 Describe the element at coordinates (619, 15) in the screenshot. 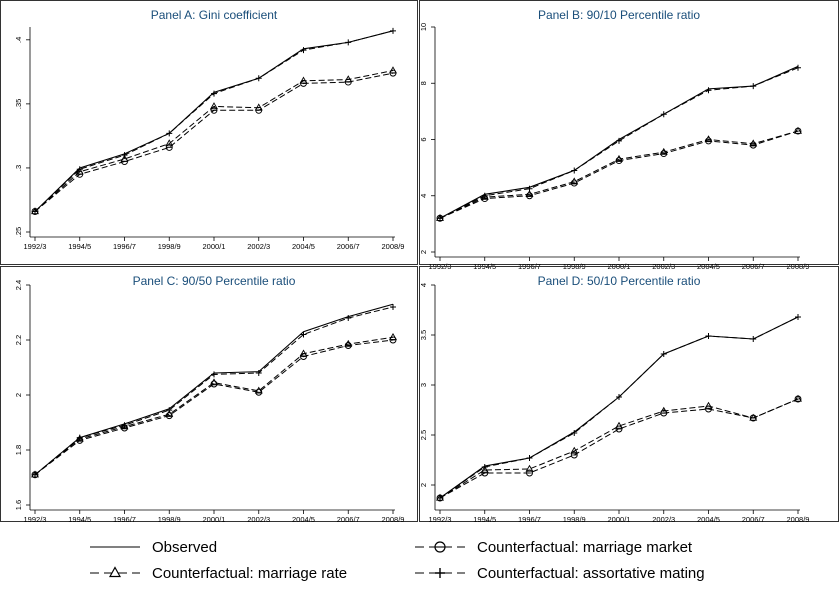

I see `panel-title: Panel B: 90/10 Percentile ratio` at that location.